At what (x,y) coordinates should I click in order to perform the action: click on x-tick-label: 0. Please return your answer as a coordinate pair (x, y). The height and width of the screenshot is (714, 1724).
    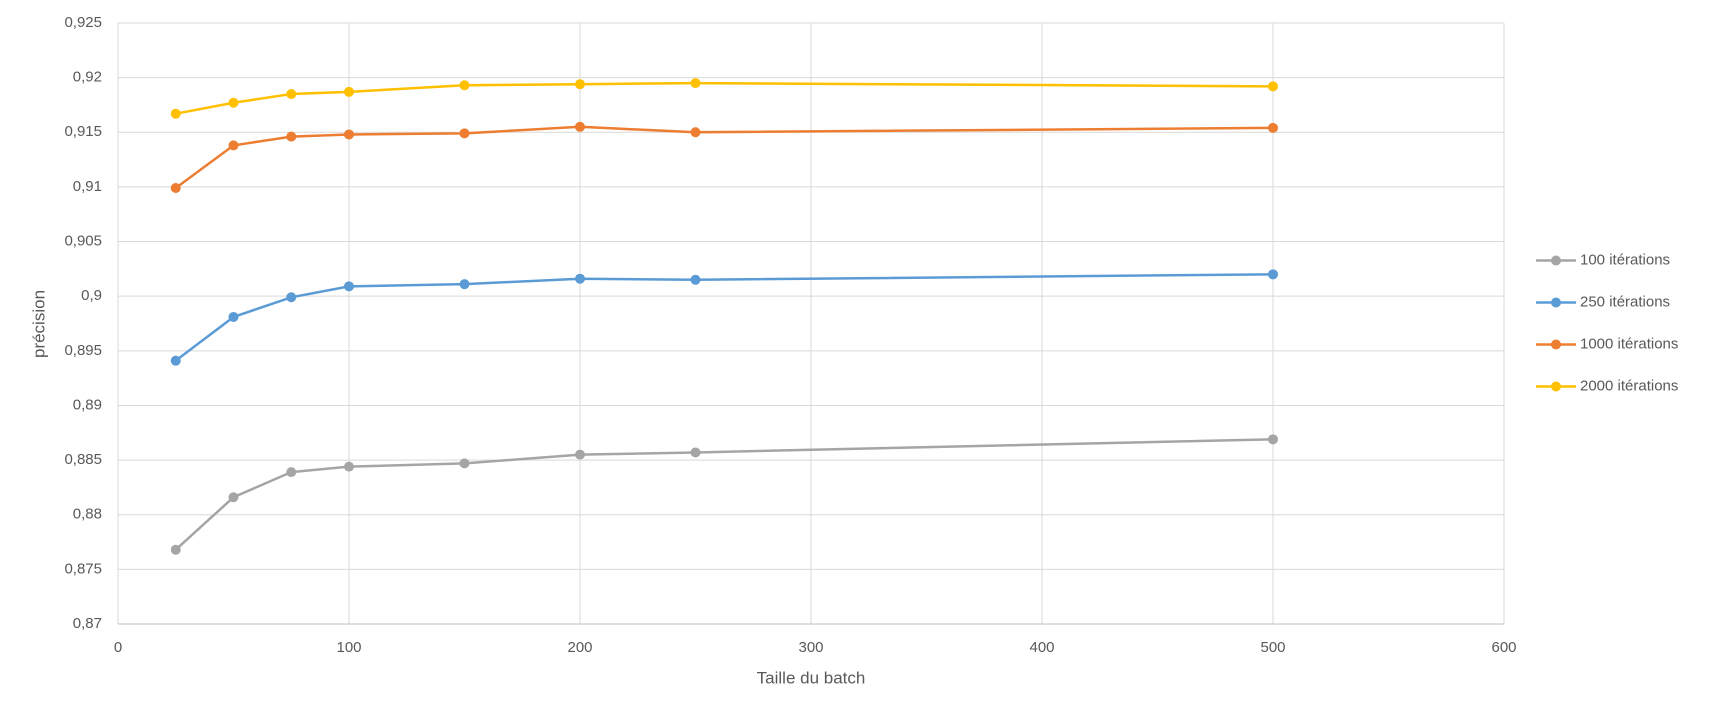
    Looking at the image, I should click on (118, 647).